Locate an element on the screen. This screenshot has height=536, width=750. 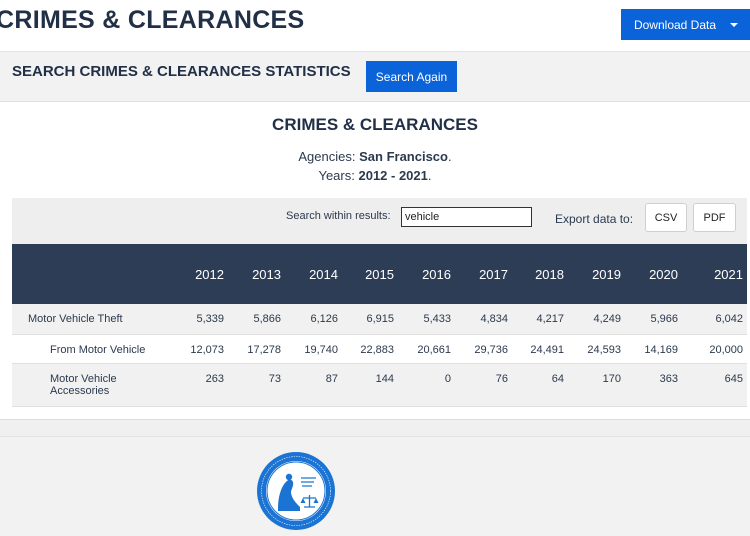
table-cell: 29,736 is located at coordinates (491, 349).